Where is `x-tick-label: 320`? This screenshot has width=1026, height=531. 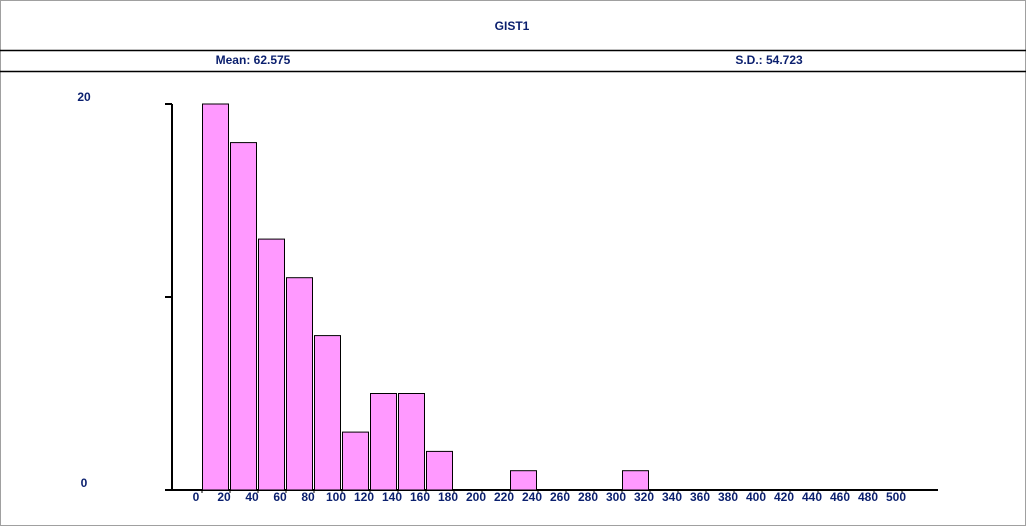 x-tick-label: 320 is located at coordinates (644, 497).